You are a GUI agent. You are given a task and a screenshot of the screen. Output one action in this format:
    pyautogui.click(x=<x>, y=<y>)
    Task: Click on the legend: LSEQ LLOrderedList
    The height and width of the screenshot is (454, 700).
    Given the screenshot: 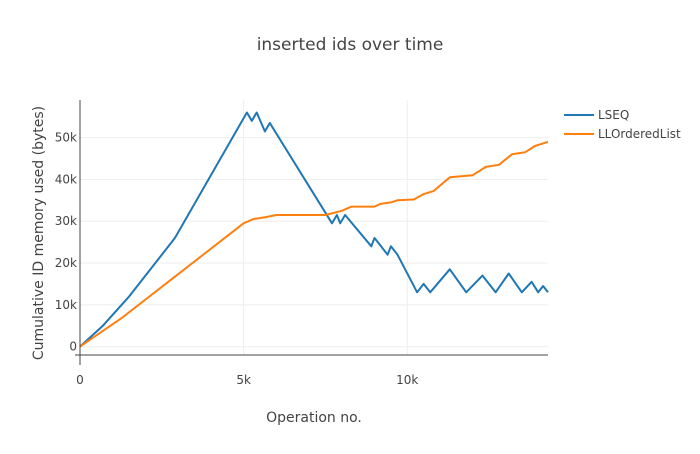 What is the action you would take?
    pyautogui.click(x=622, y=124)
    